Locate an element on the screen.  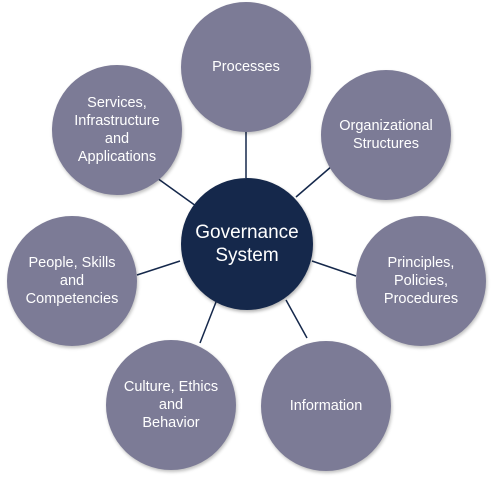
connector-services-infrastructure-applications is located at coordinates (176, 192).